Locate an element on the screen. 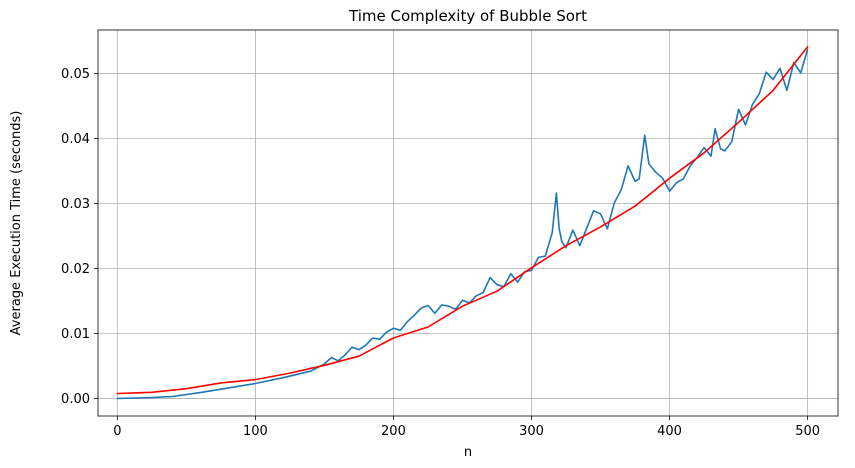 The height and width of the screenshot is (468, 855). y-tick-label: 0.04 is located at coordinates (75, 139).